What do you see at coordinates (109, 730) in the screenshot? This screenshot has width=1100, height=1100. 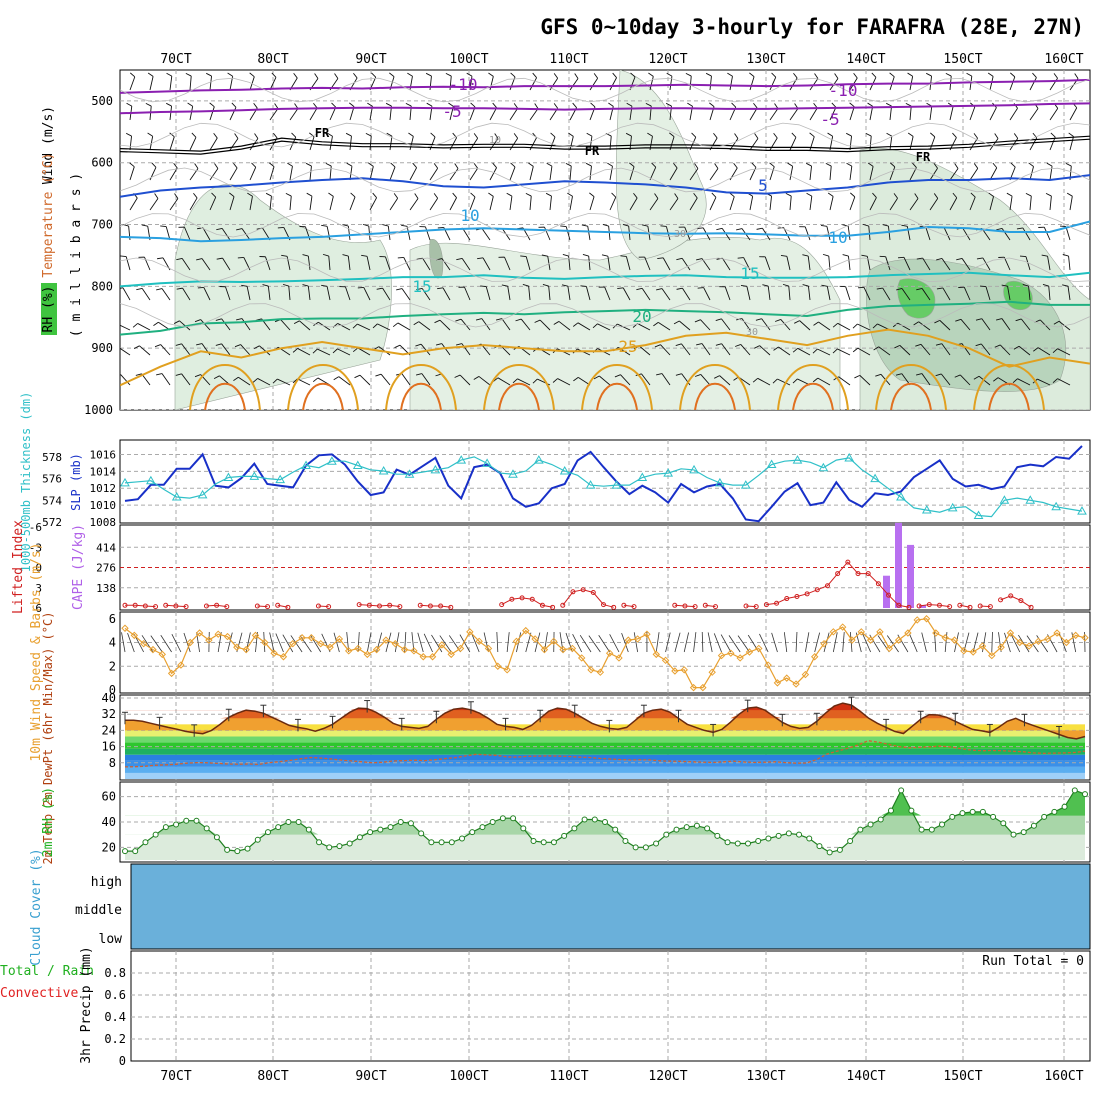 I see `temp-axis-labels: 40 32 24 16 8` at bounding box center [109, 730].